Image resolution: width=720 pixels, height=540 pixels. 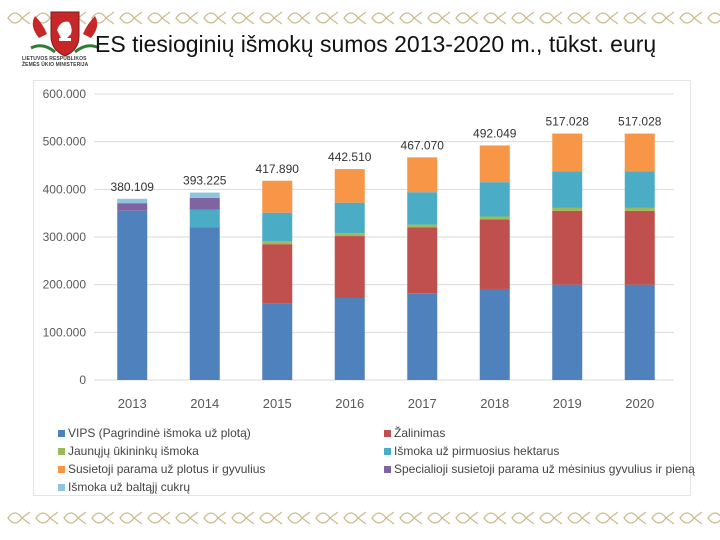 What do you see at coordinates (82, 380) in the screenshot?
I see `y-tick-label: 0` at bounding box center [82, 380].